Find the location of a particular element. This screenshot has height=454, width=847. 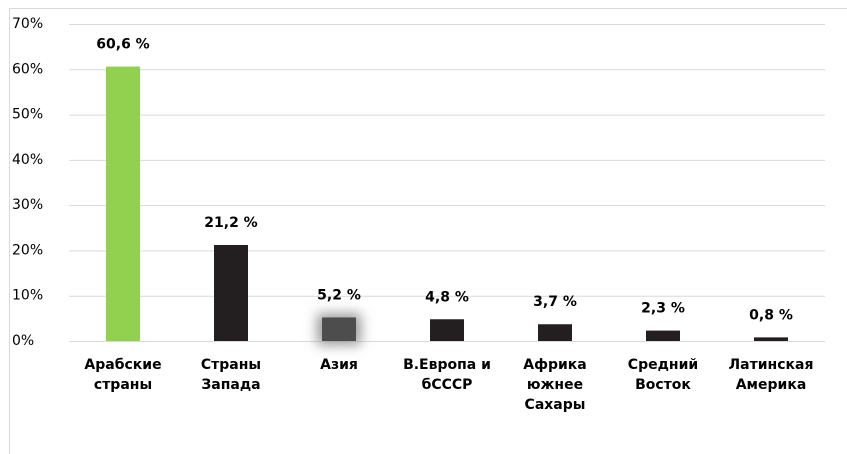

x-tick-label: Латинская Америка is located at coordinates (771, 375).